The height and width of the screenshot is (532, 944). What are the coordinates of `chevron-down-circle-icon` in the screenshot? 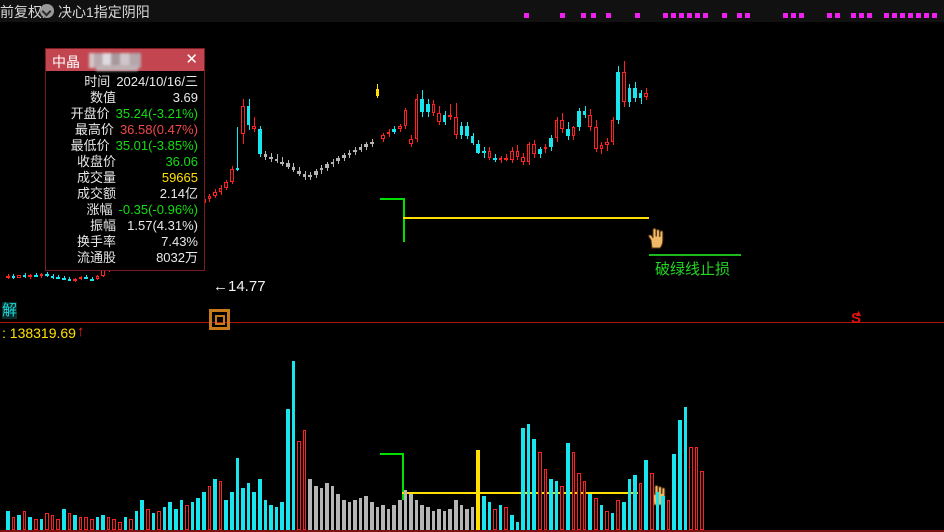 It's located at (47, 11).